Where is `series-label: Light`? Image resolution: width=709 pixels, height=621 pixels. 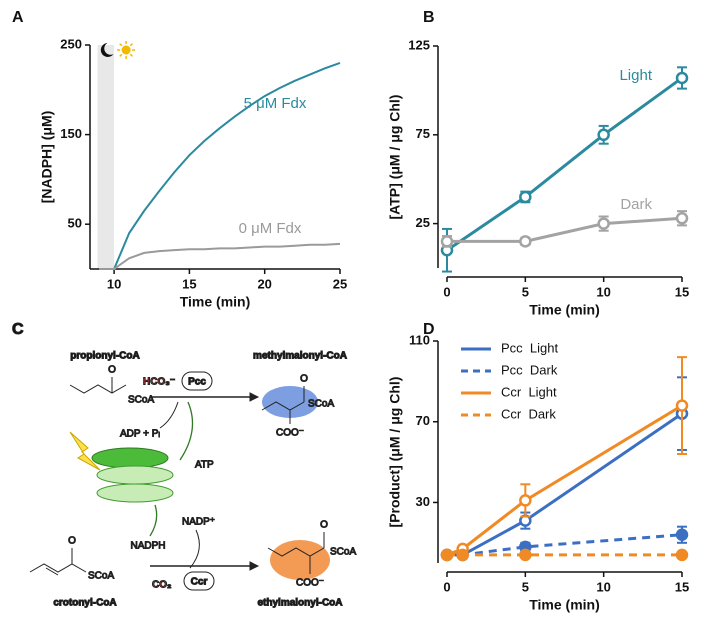 series-label: Light is located at coordinates (635, 75).